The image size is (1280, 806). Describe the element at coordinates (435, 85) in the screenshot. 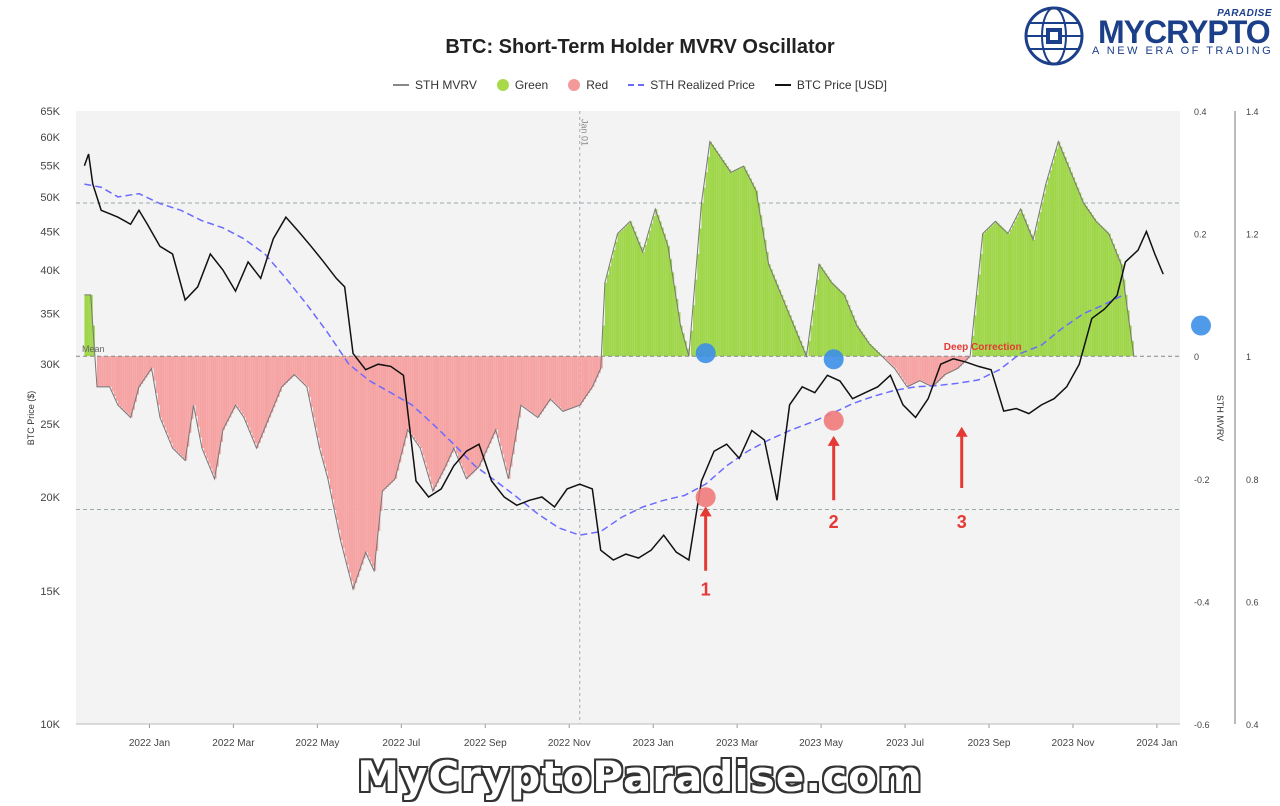

I see `legend-item-sth-mvrv: STH MVRV` at that location.